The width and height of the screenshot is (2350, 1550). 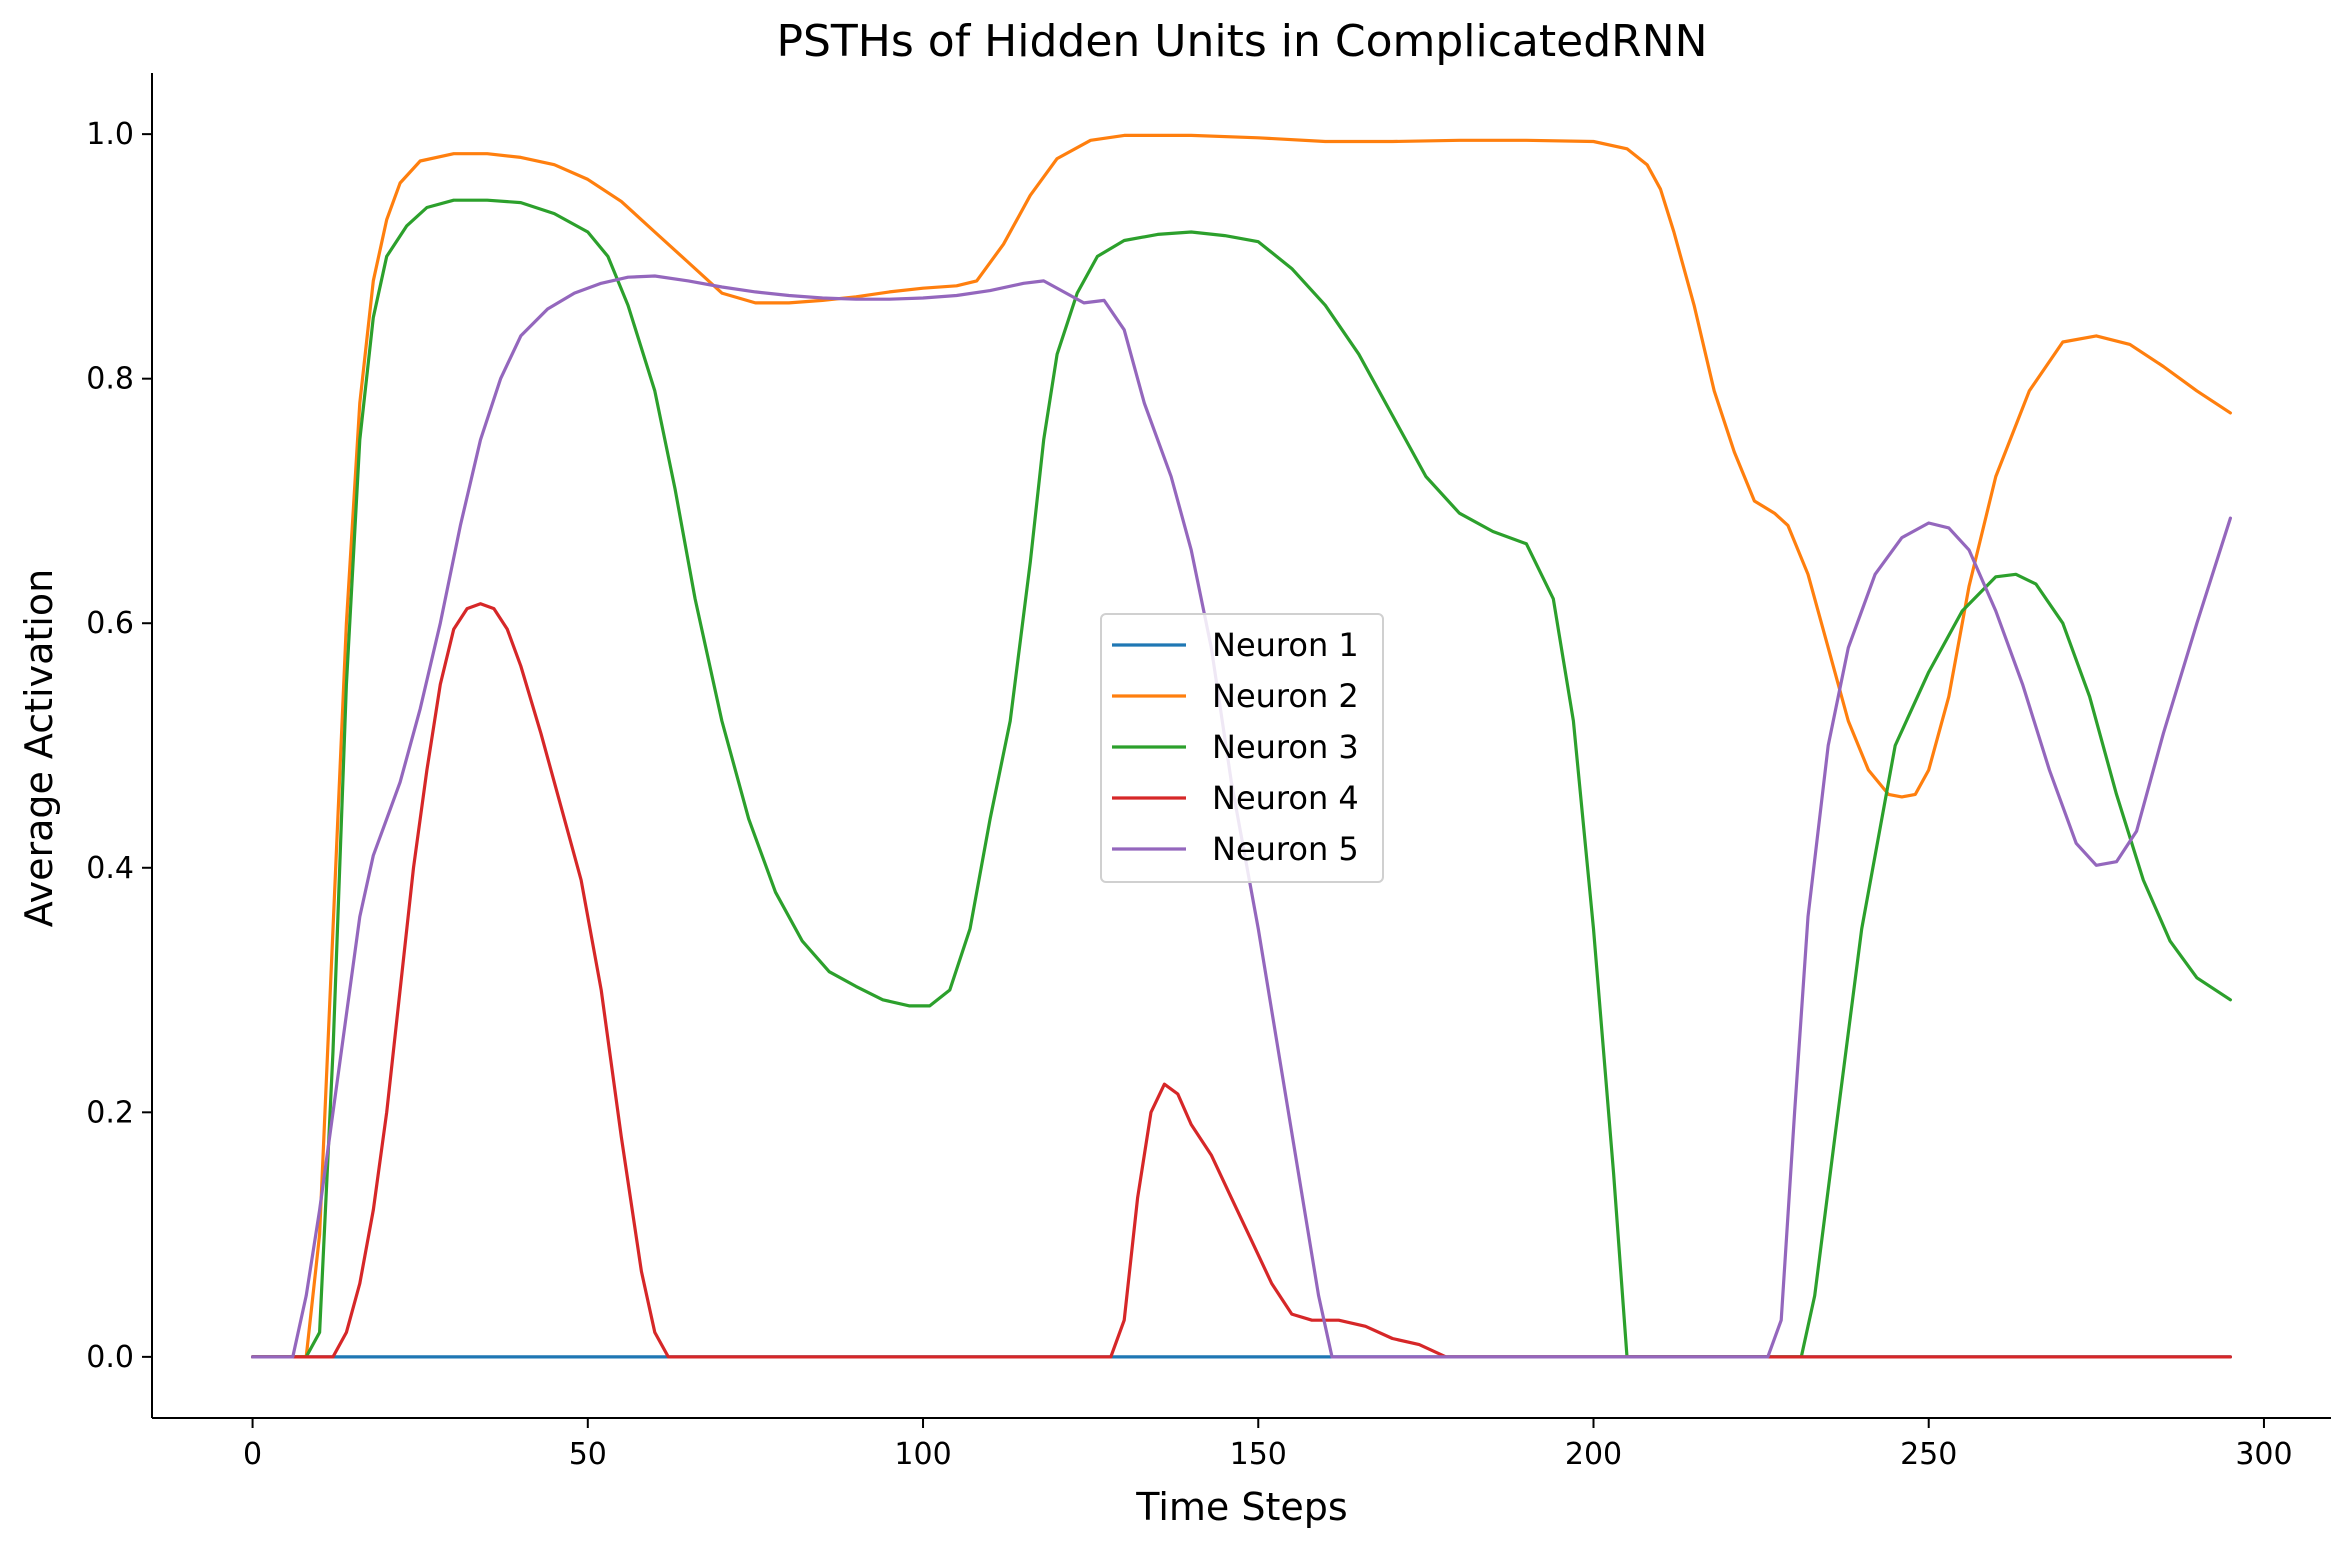 I want to click on y-axis-label: Average Activation, so click(x=39, y=748).